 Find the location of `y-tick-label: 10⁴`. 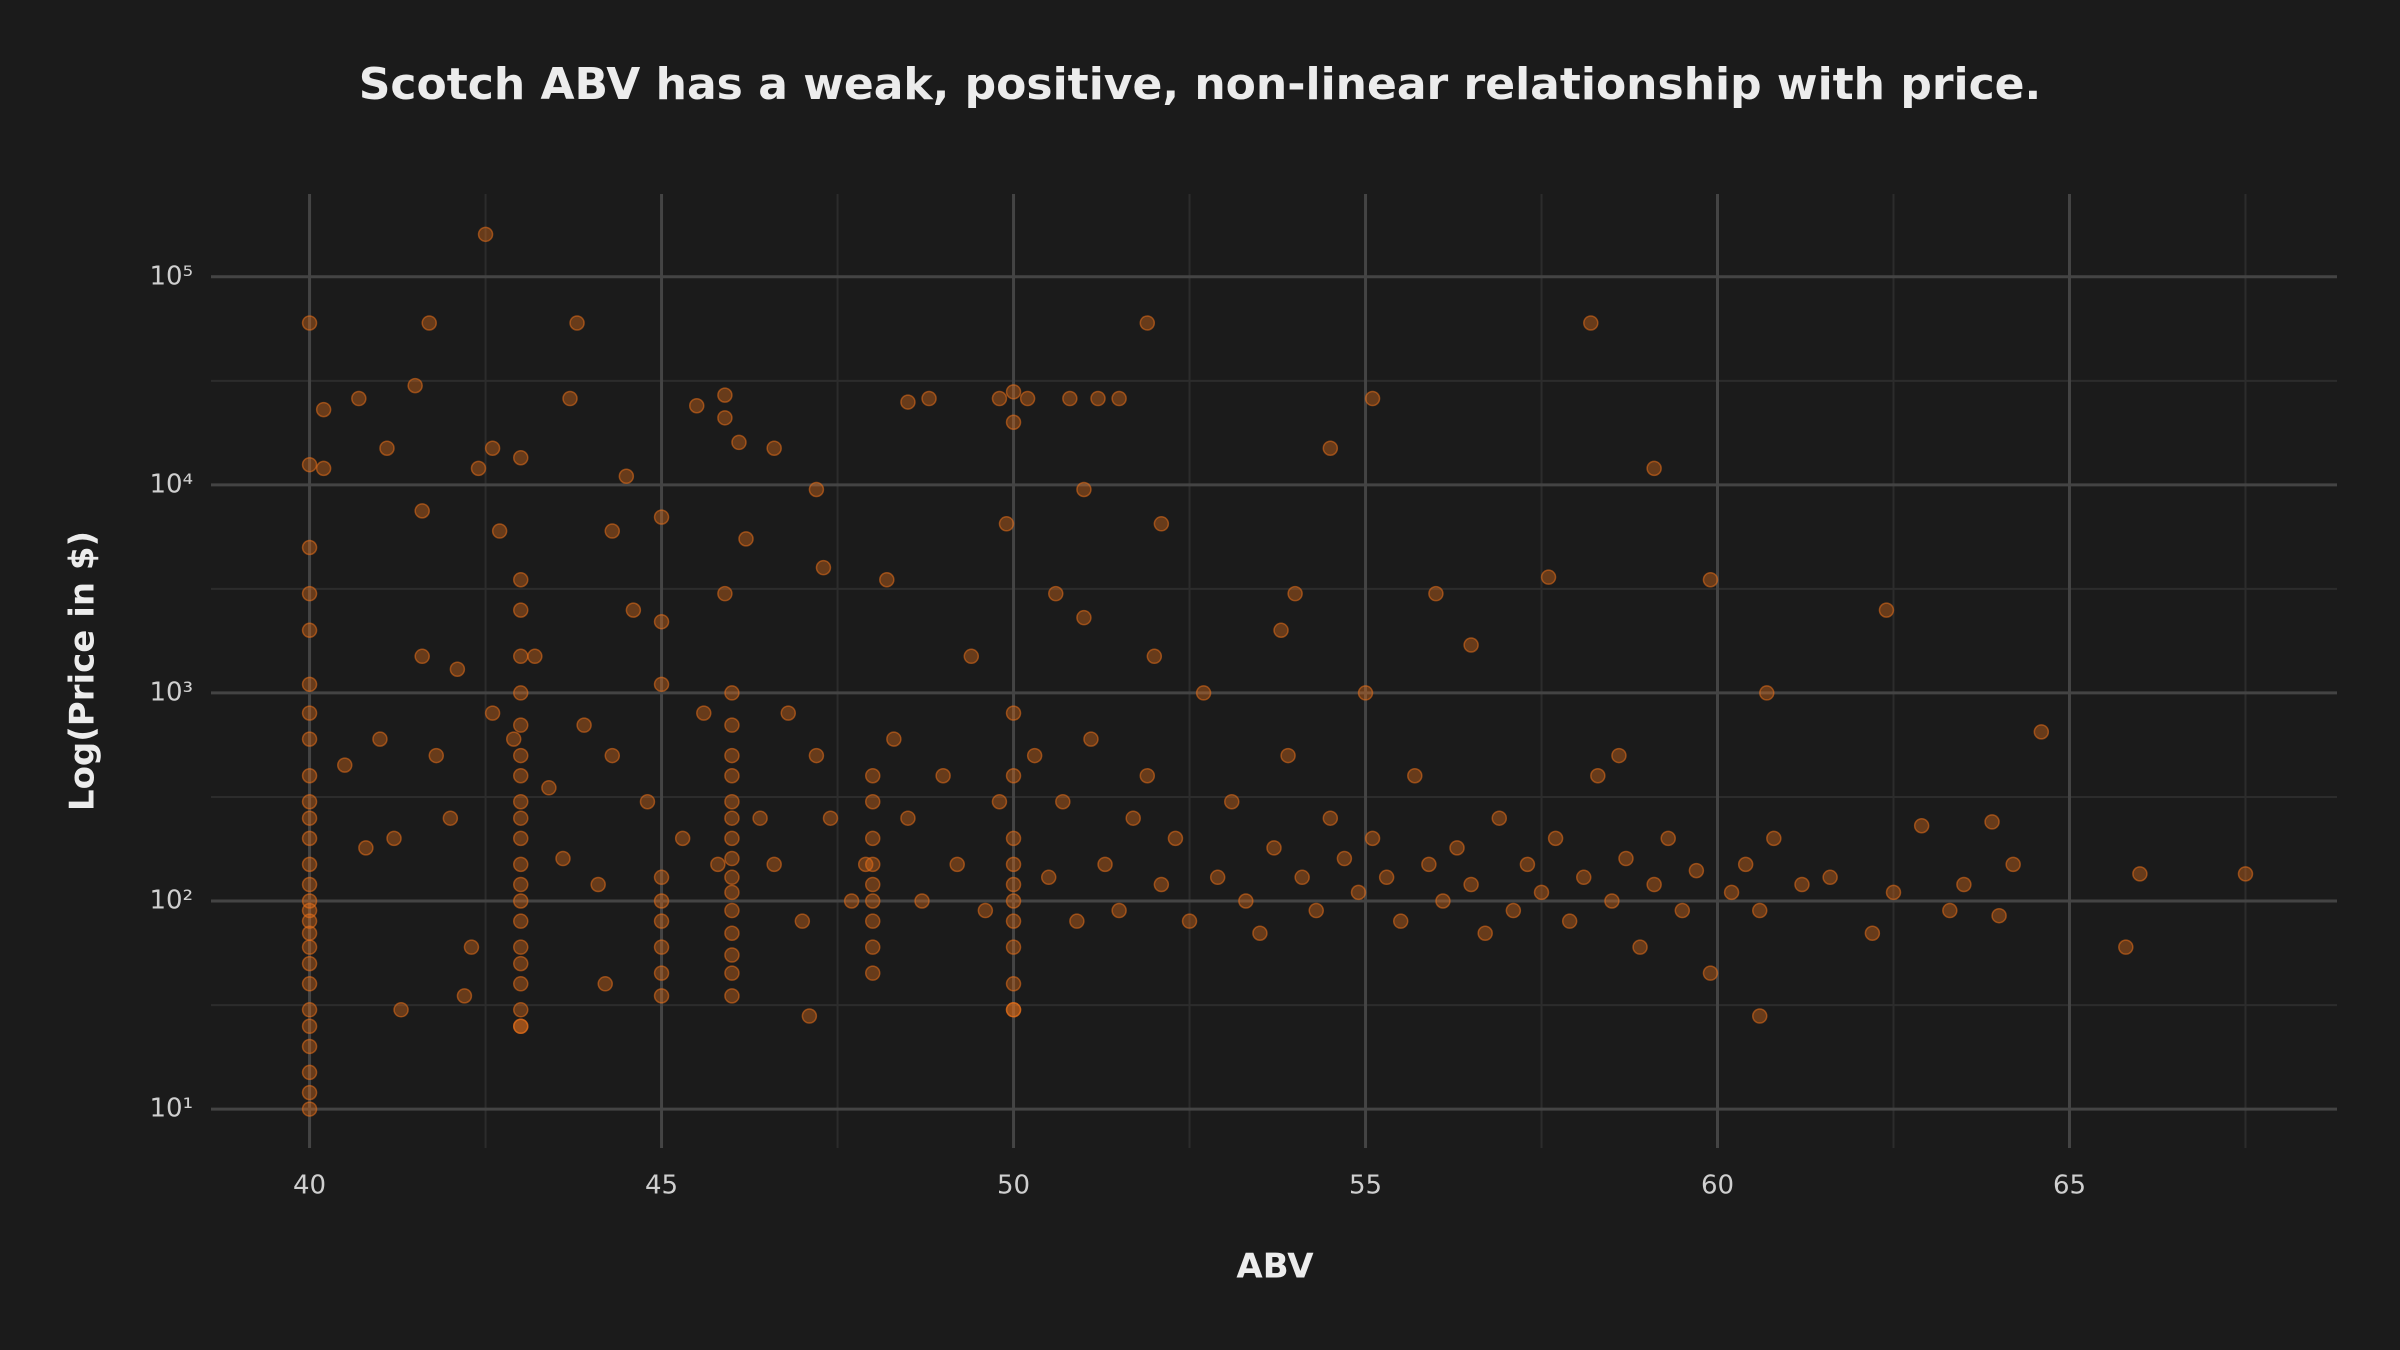

y-tick-label: 10⁴ is located at coordinates (171, 484).